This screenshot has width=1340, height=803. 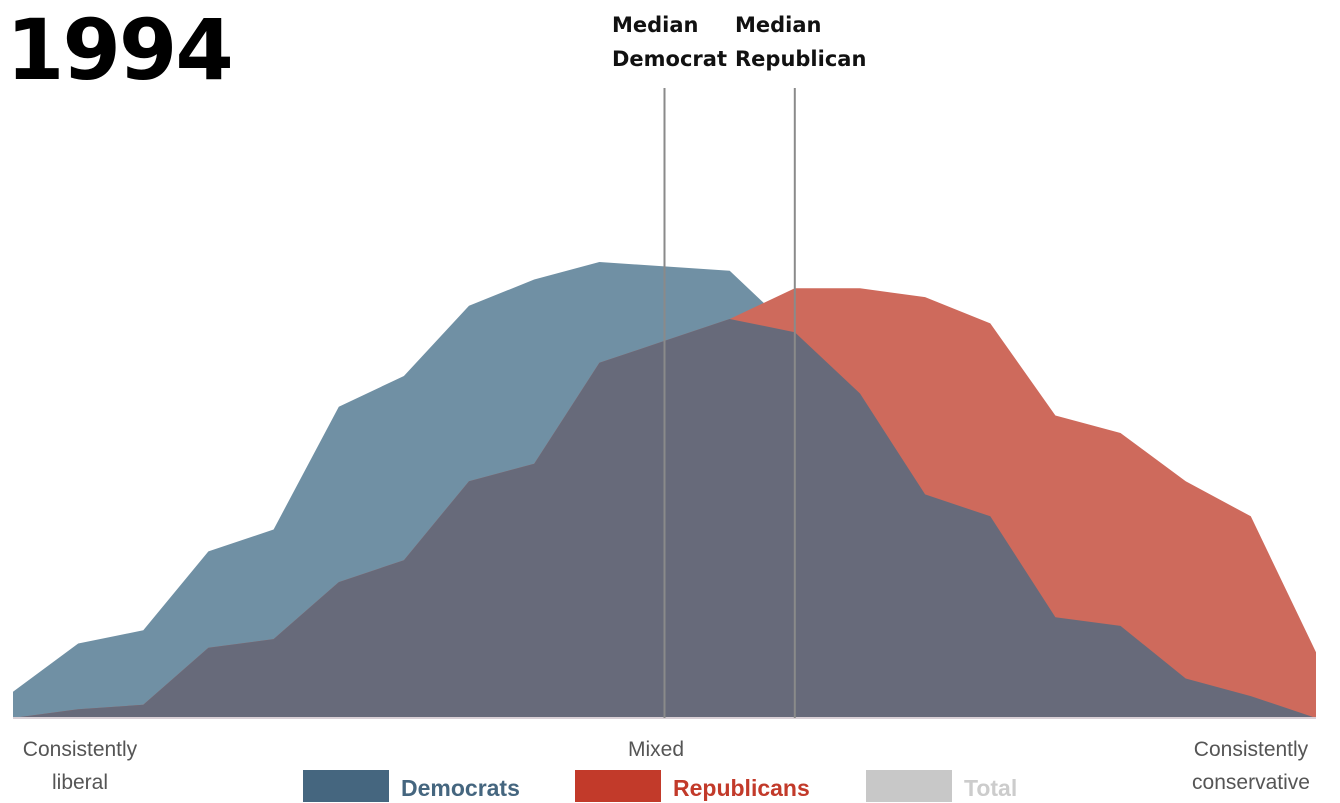 What do you see at coordinates (1251, 782) in the screenshot?
I see `axis-label-conservative-line2: conservative` at bounding box center [1251, 782].